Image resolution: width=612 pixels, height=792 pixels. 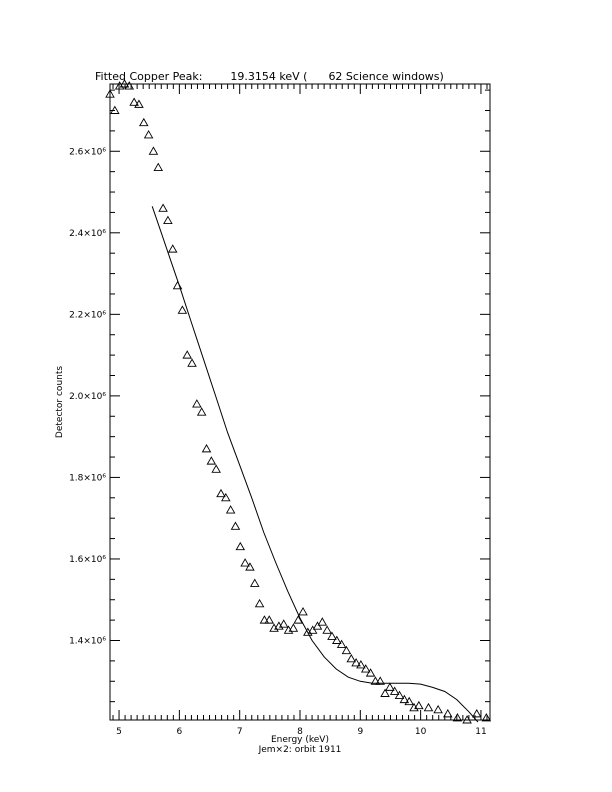 What do you see at coordinates (480, 732) in the screenshot?
I see `x-tick-label: 11` at bounding box center [480, 732].